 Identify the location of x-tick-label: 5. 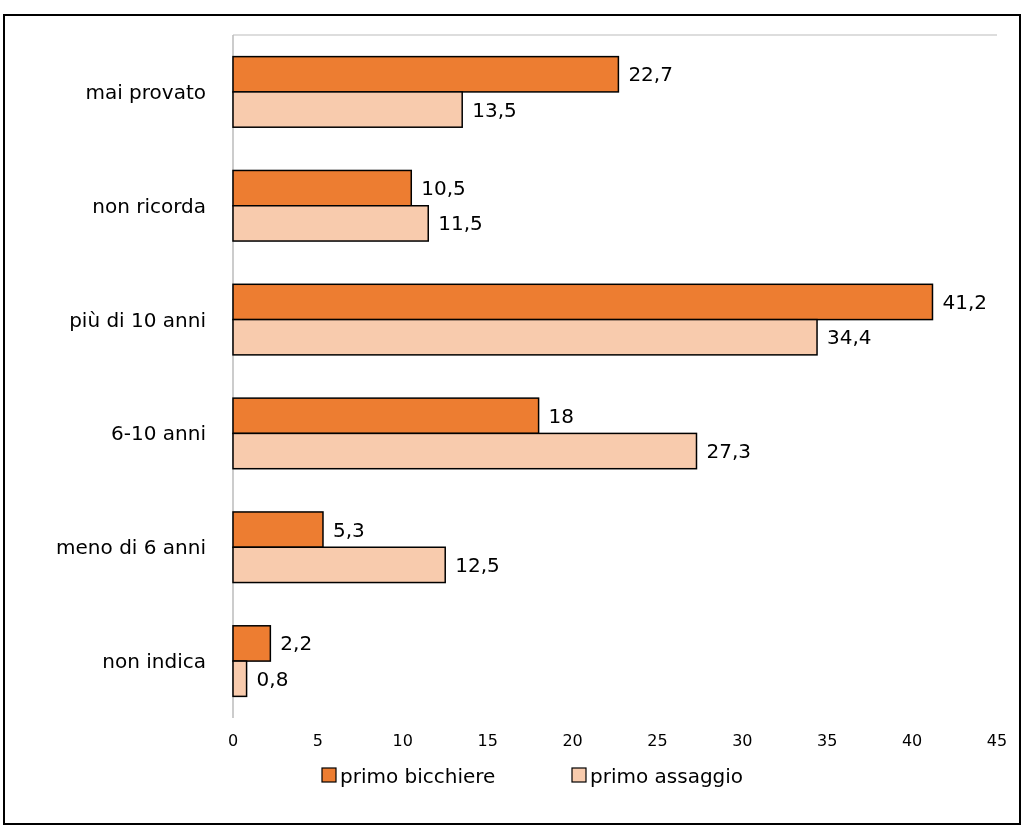
(317, 740).